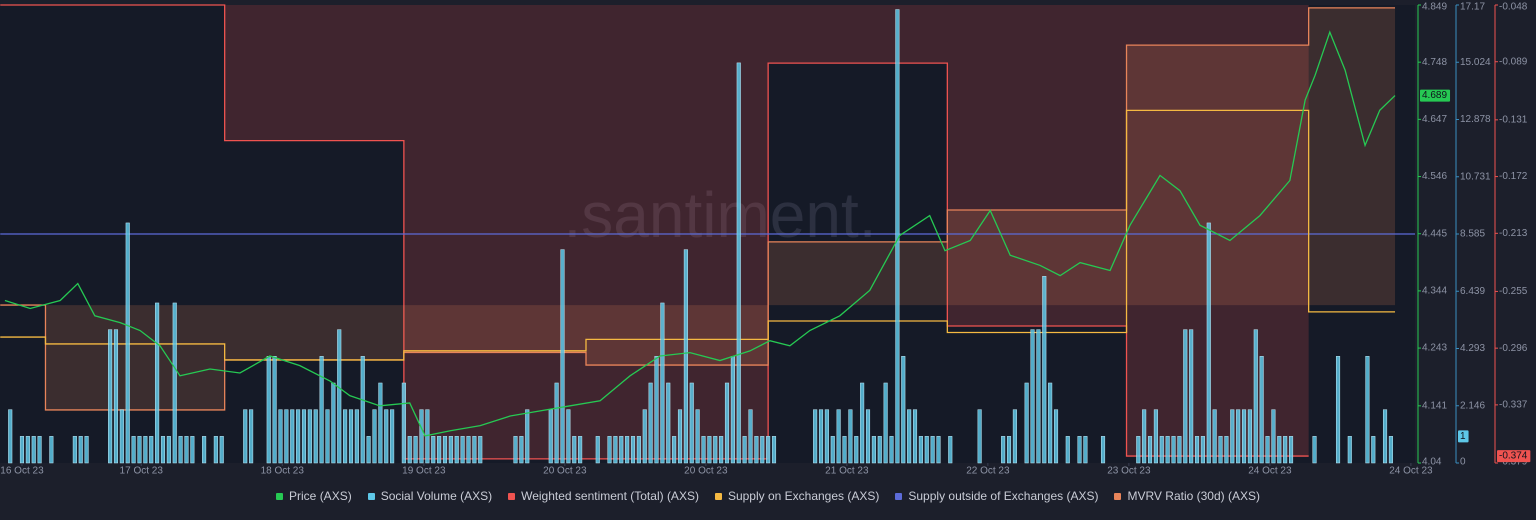 Image resolution: width=1536 pixels, height=520 pixels. What do you see at coordinates (603, 496) in the screenshot?
I see `legend-item: Weighted sentiment (Total) (AXS)` at bounding box center [603, 496].